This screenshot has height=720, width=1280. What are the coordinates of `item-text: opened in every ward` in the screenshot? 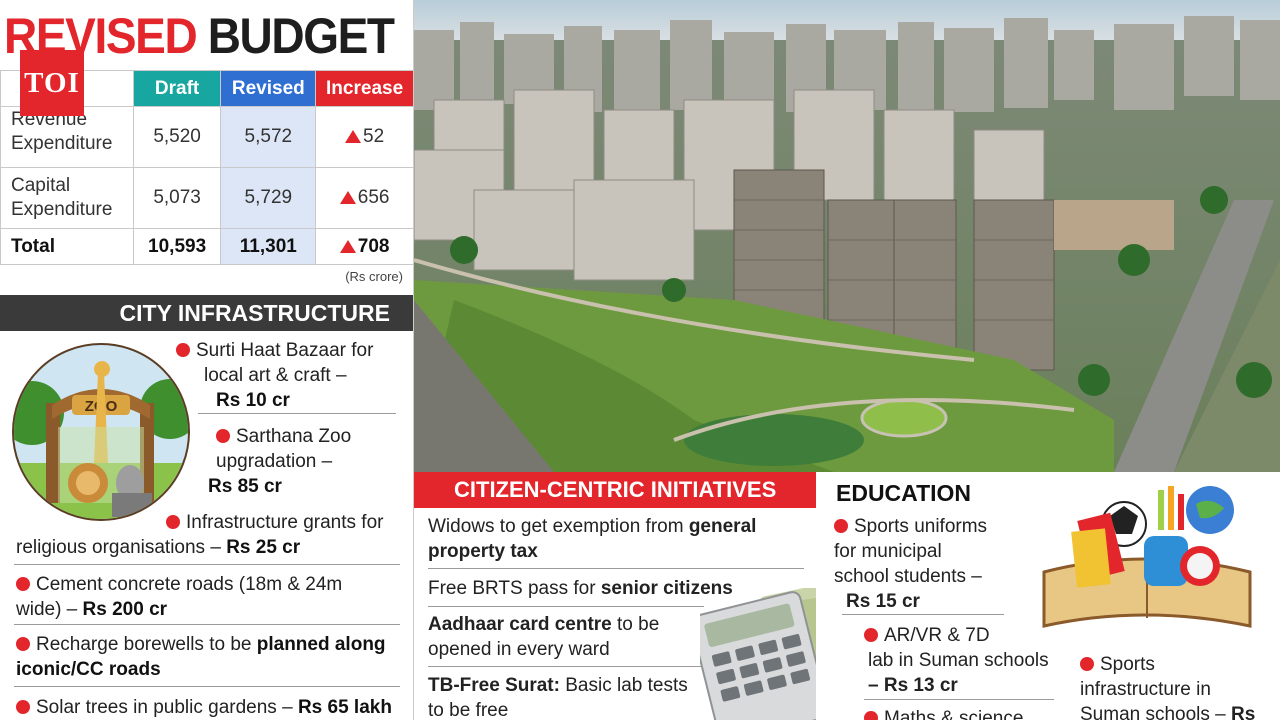 It's located at (519, 649).